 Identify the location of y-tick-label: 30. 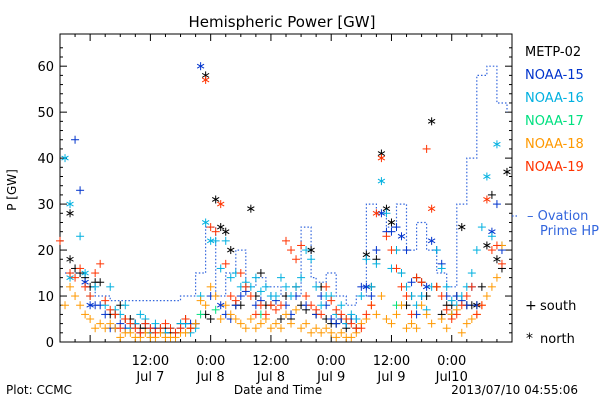
(45, 205).